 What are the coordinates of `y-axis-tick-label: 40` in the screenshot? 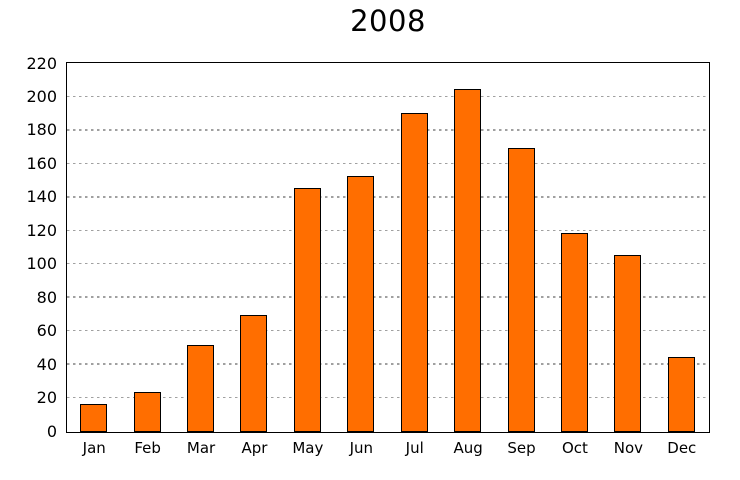 It's located at (46, 364).